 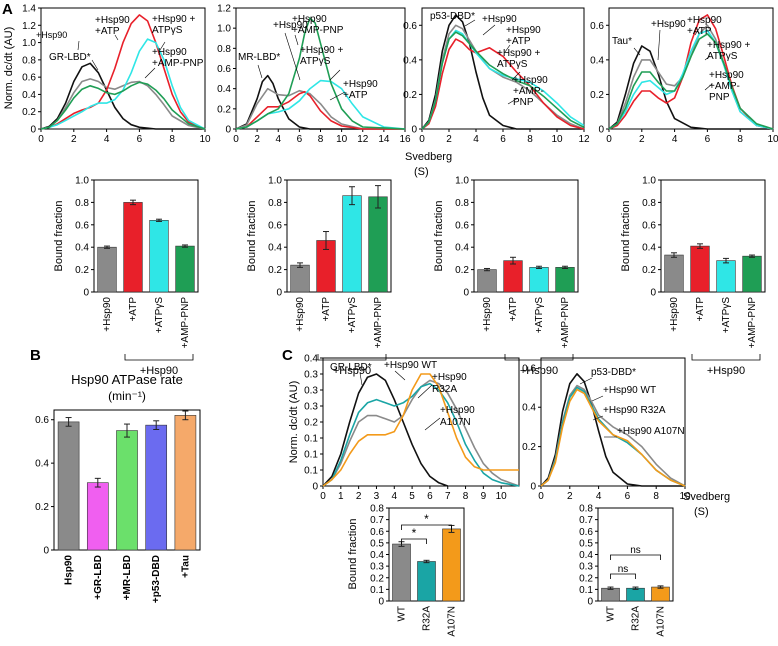 I want to click on x-tick-label: 16, so click(x=405, y=139).